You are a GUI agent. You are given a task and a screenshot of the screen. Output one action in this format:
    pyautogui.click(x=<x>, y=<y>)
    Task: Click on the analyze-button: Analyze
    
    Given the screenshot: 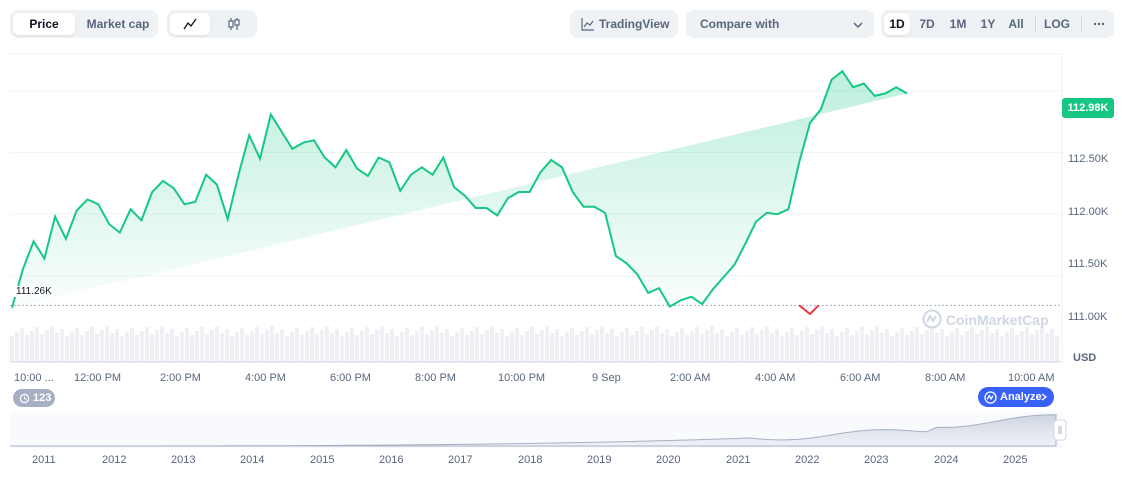 What is the action you would take?
    pyautogui.click(x=1016, y=397)
    